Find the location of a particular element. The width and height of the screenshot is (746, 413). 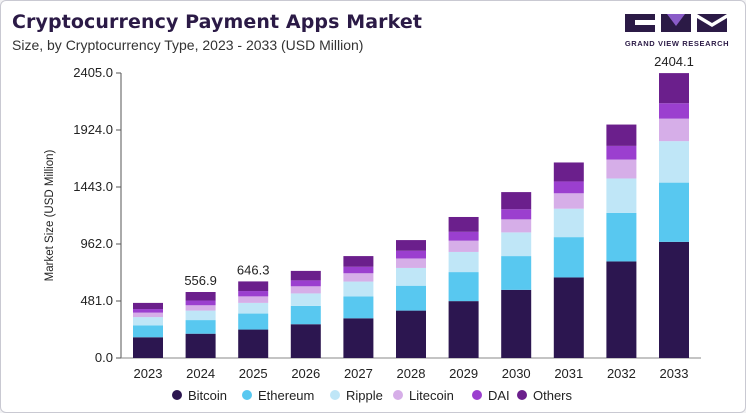

x-tick-label-2033: 2033 is located at coordinates (674, 373).